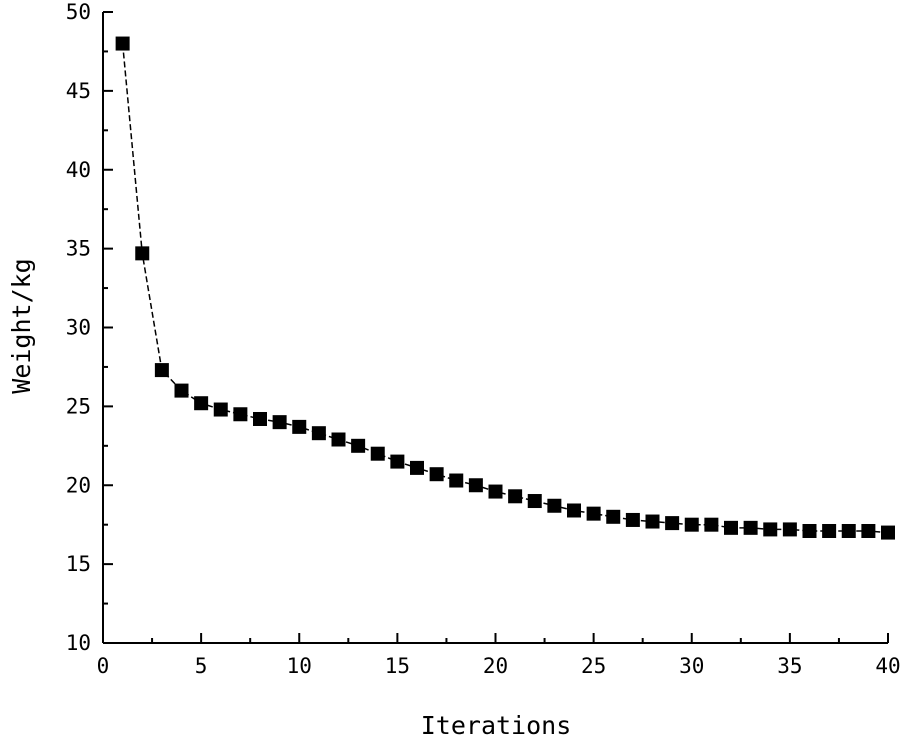  What do you see at coordinates (21, 325) in the screenshot?
I see `y-axis-title: Weight/kg` at bounding box center [21, 325].